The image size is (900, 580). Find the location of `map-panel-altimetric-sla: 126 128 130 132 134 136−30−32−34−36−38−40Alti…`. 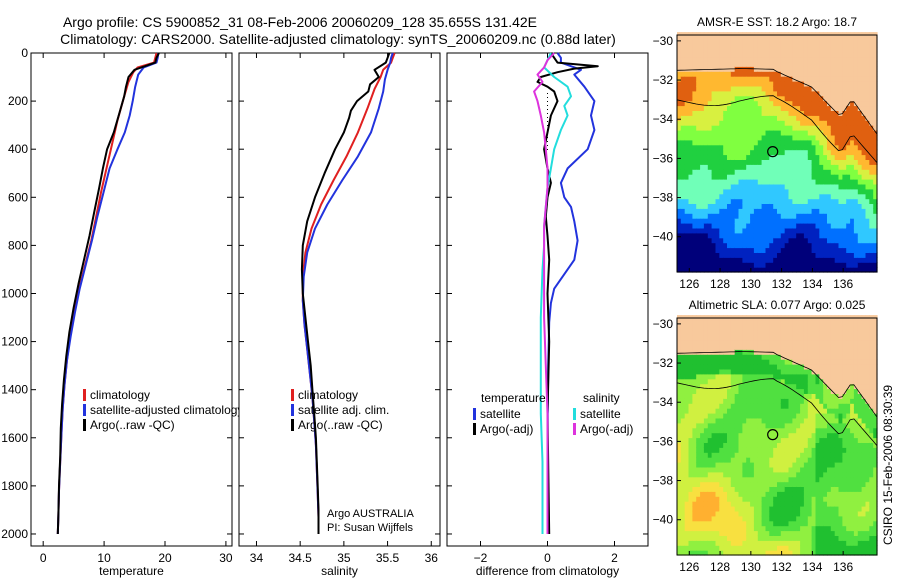

map-panel-altimetric-sla: 126 128 130 132 134 136−30−32−34−36−38−40Alti… is located at coordinates (765, 436).